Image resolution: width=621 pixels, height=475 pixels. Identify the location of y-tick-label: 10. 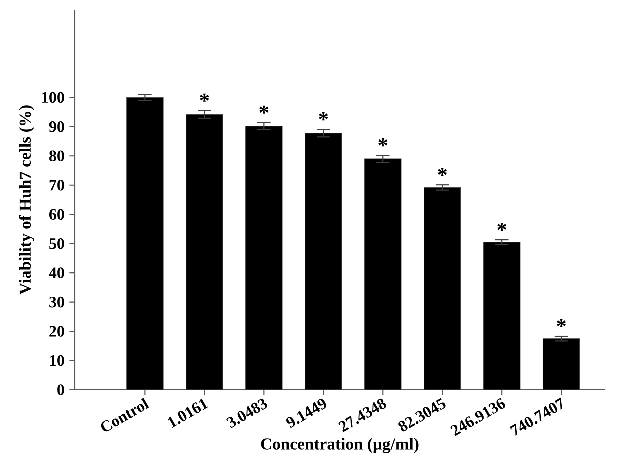
(57, 360).